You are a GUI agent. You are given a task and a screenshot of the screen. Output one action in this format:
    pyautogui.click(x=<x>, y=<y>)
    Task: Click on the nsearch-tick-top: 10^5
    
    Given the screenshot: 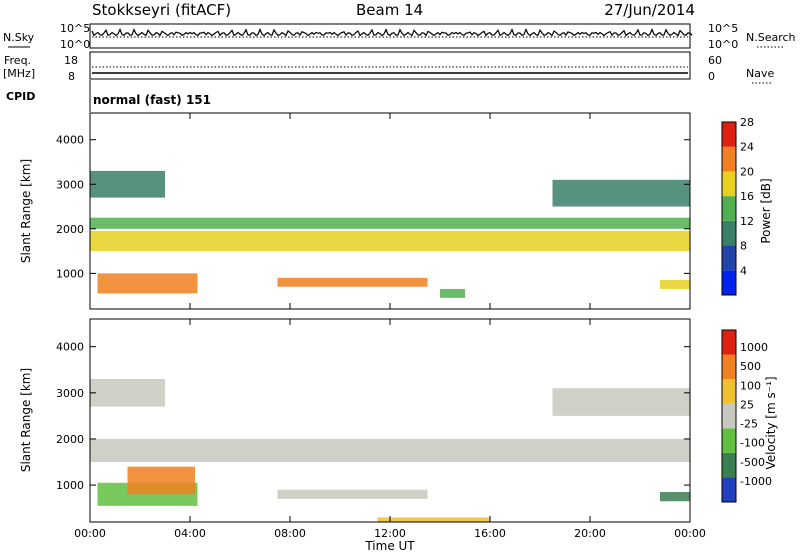 What is the action you would take?
    pyautogui.click(x=723, y=28)
    